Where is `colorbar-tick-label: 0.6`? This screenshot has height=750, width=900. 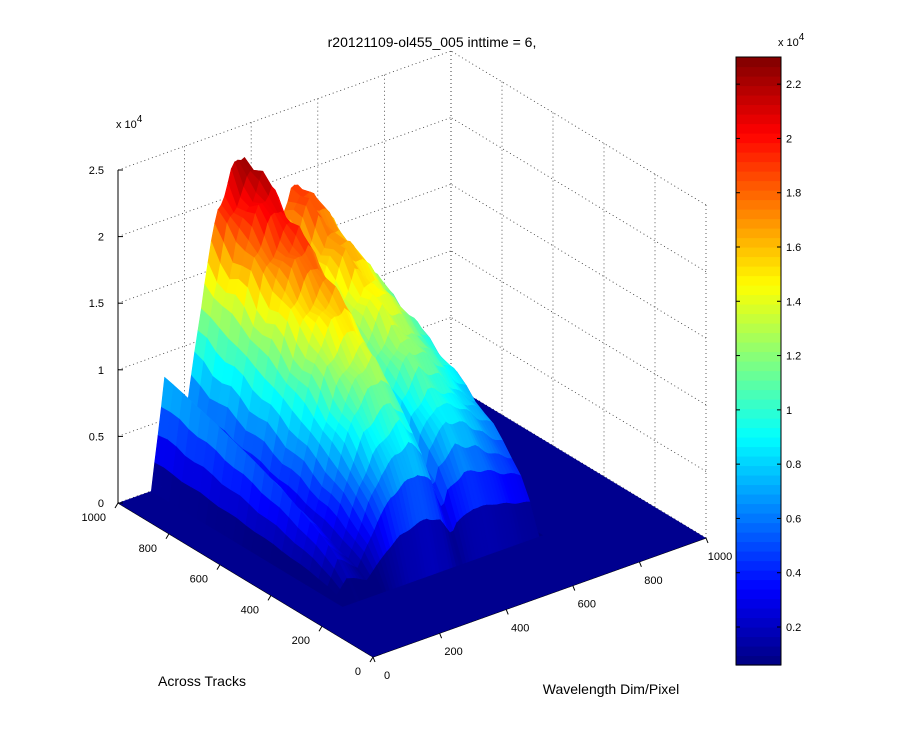 colorbar-tick-label: 0.6 is located at coordinates (793, 519).